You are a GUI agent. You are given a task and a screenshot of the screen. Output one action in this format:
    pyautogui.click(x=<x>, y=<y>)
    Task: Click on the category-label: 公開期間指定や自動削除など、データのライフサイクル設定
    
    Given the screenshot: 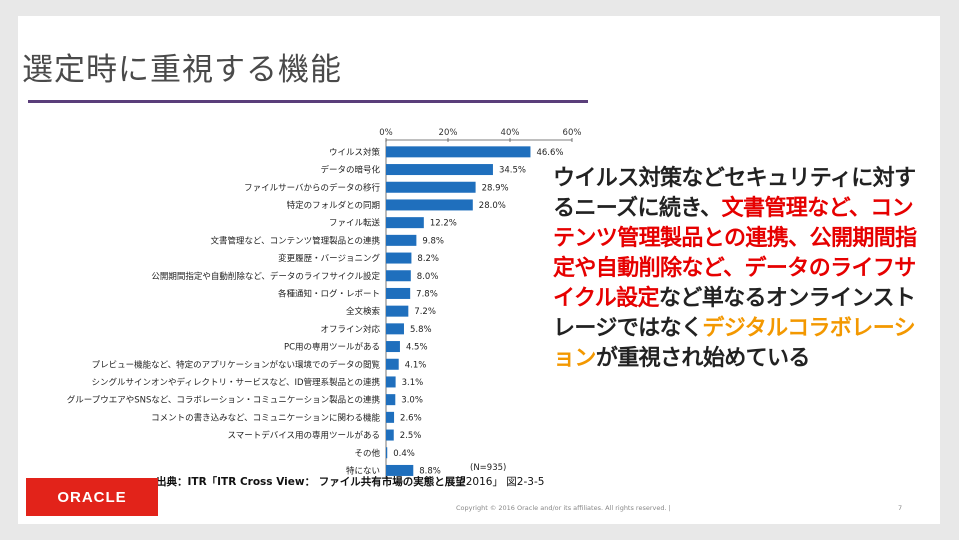 What is the action you would take?
    pyautogui.click(x=265, y=276)
    